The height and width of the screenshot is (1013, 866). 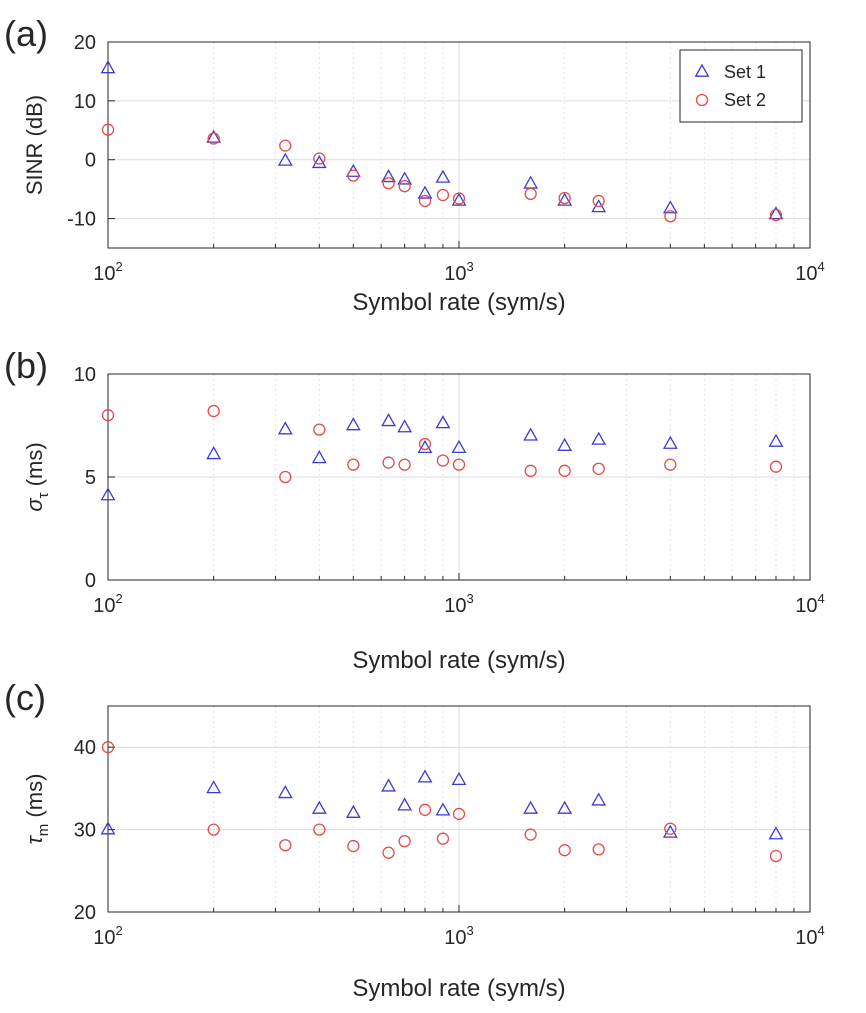 I want to click on legend-marker-circle, so click(x=702, y=100).